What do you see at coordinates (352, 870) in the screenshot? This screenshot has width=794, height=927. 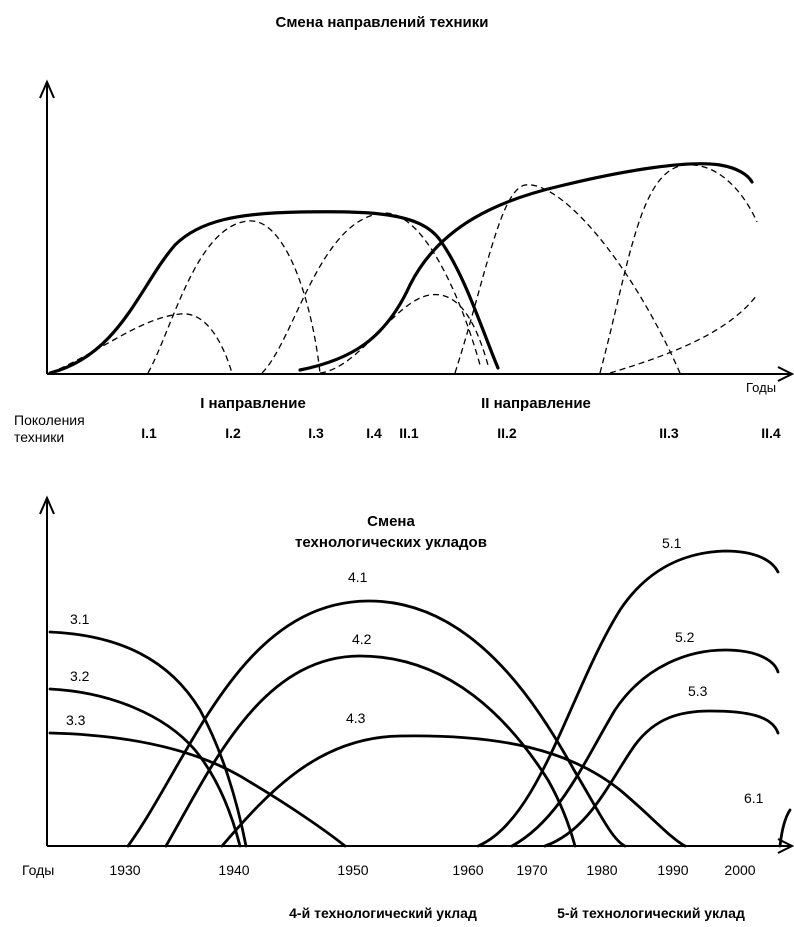 I see `year-label-1950: 1950` at bounding box center [352, 870].